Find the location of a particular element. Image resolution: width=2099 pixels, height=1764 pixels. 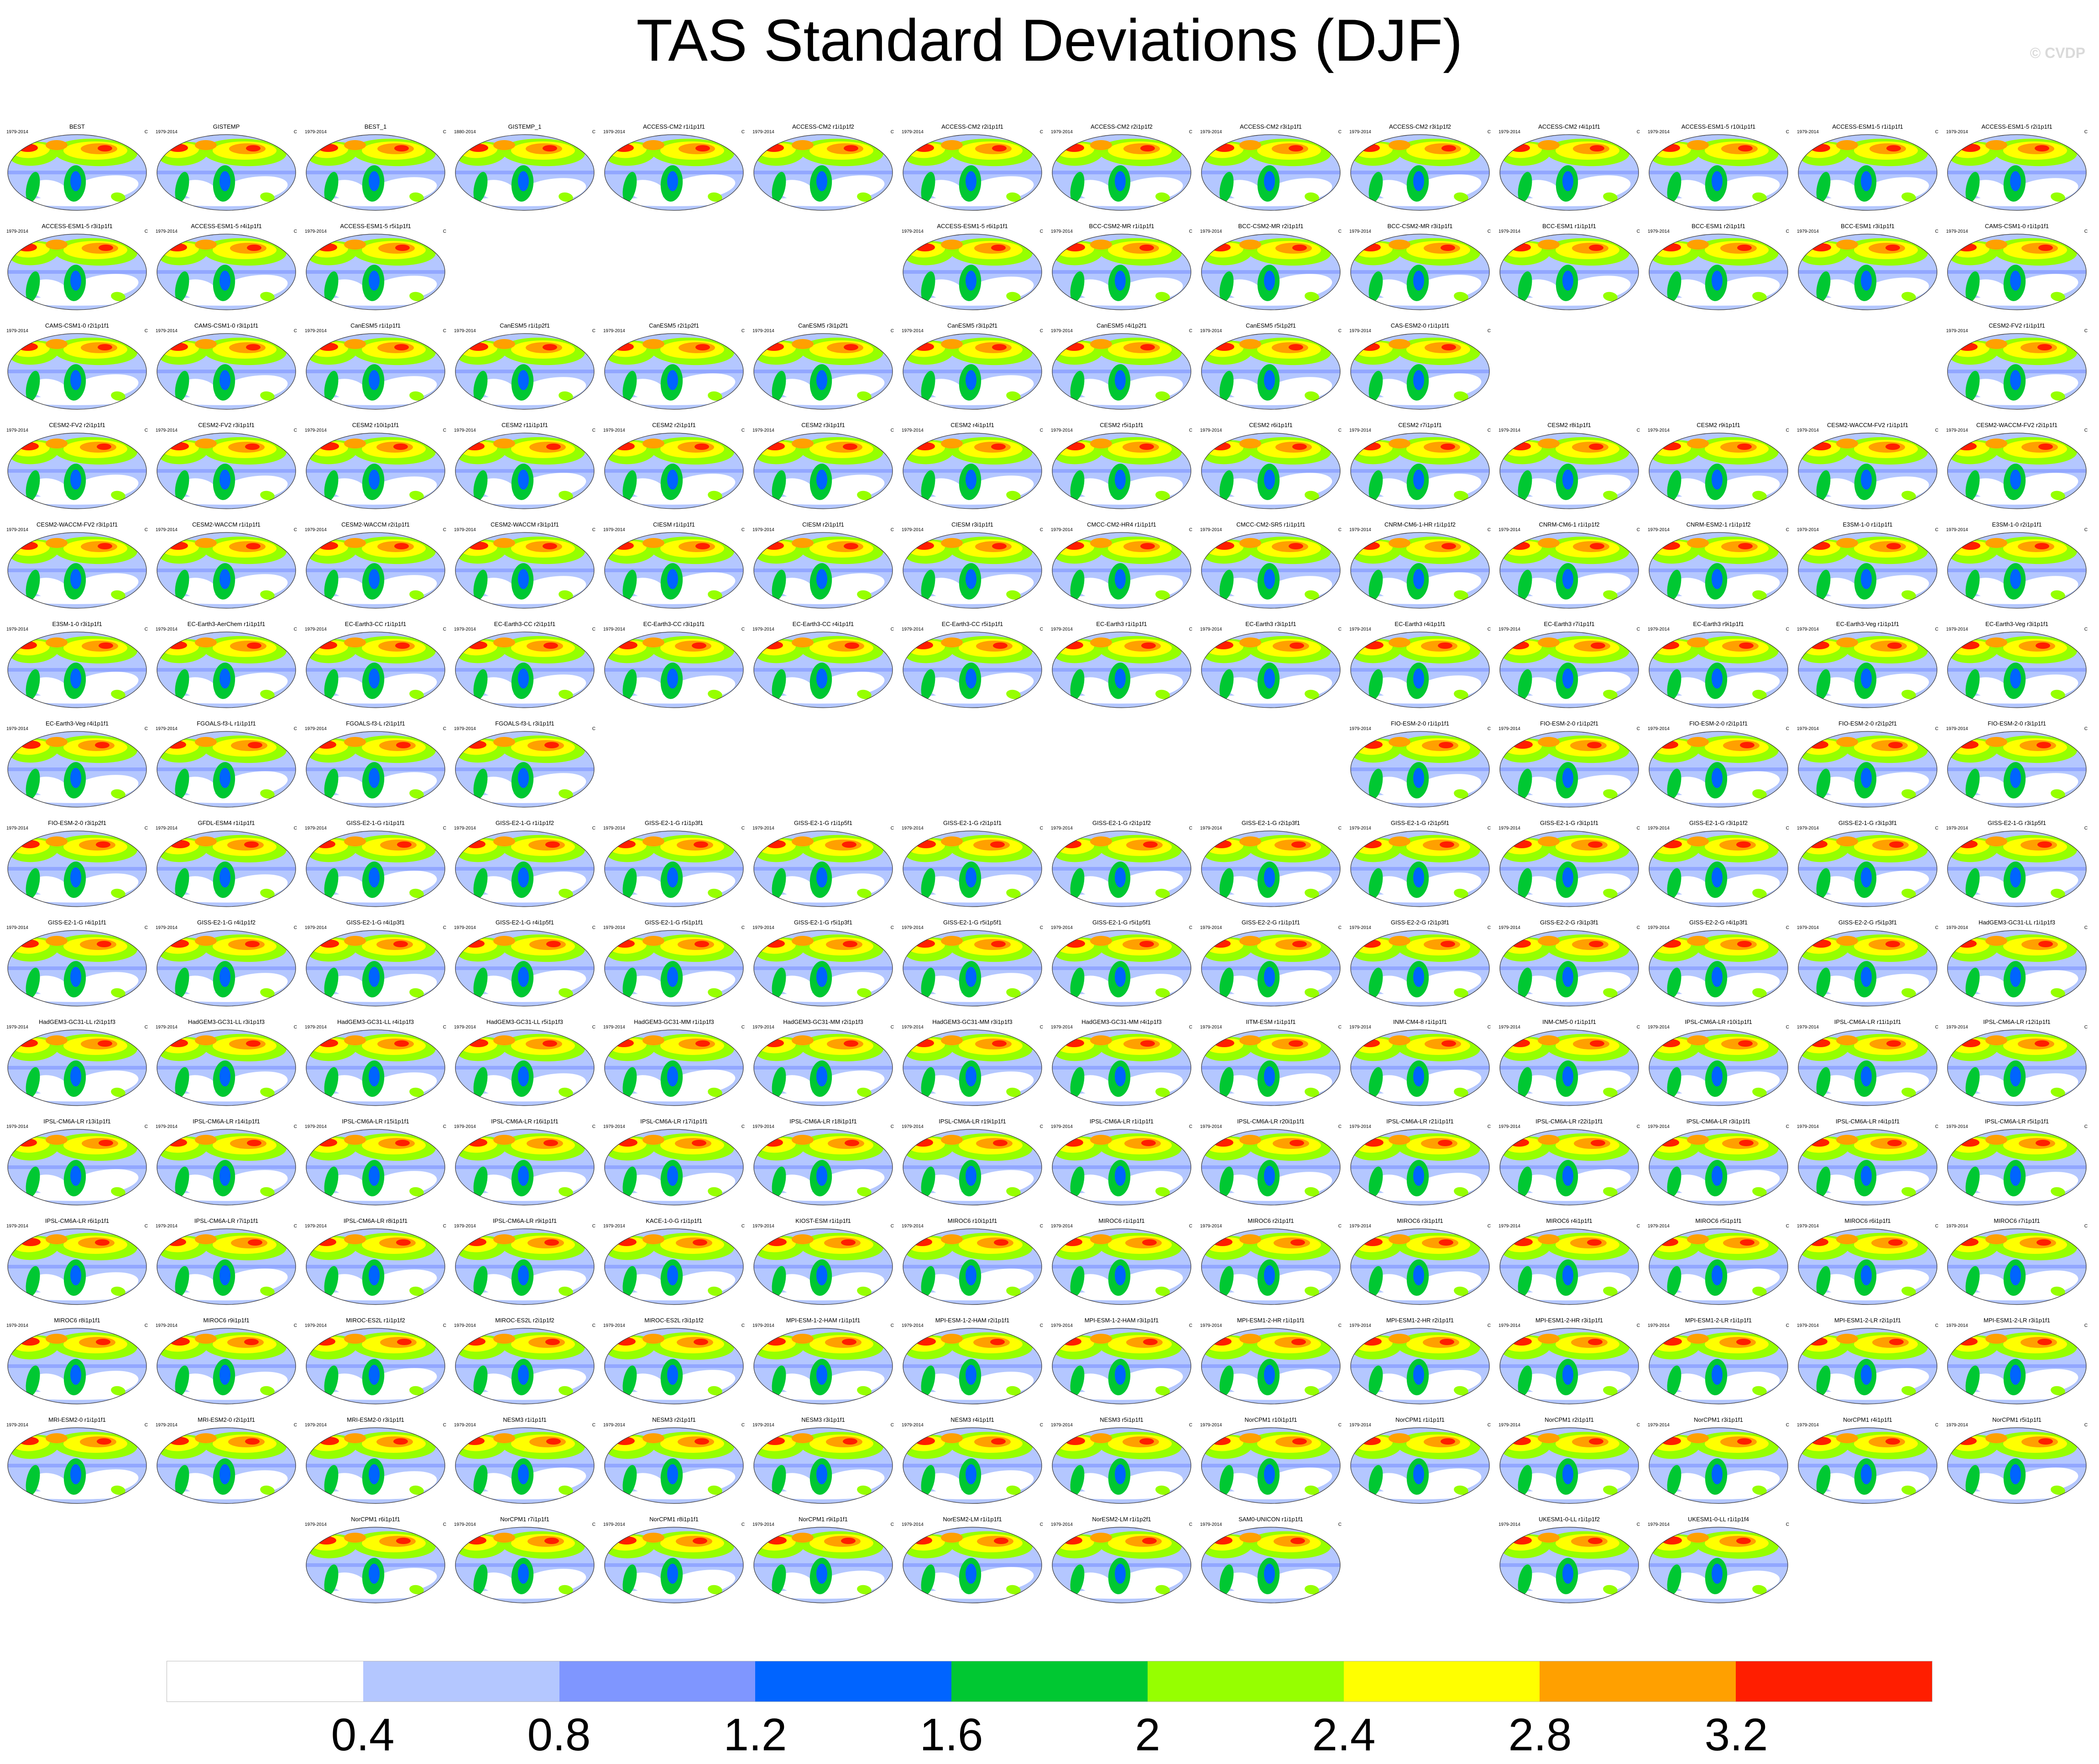

map-panel: NorCPM1 r1i1p1f1 1979-2014 C is located at coordinates (1420, 1461).